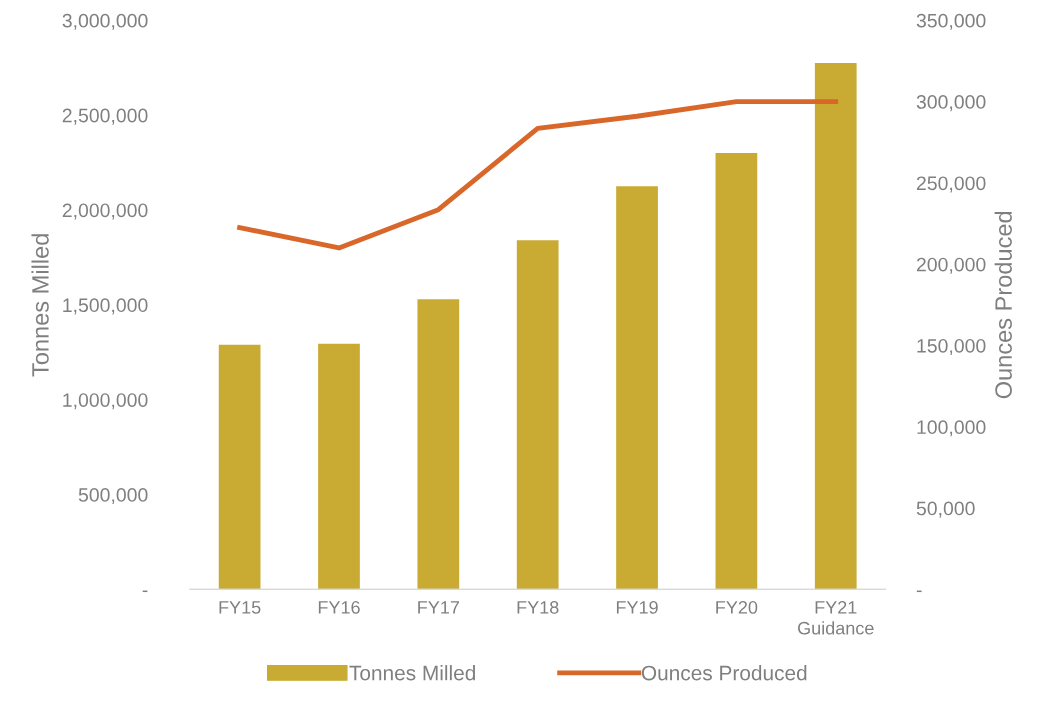 The height and width of the screenshot is (725, 1038). Describe the element at coordinates (538, 607) in the screenshot. I see `x-tick-label: FY18` at that location.